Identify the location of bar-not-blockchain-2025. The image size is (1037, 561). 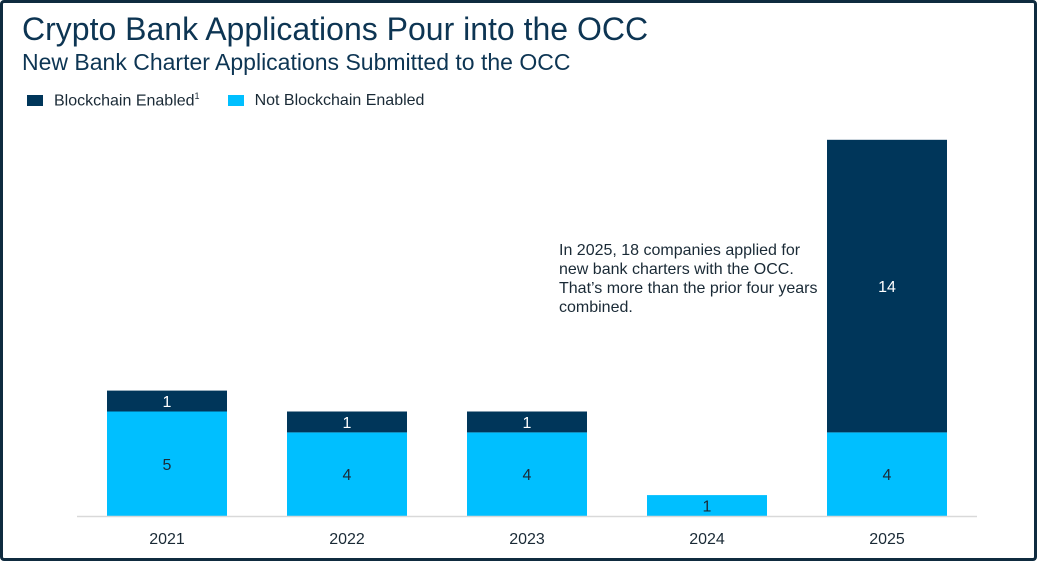
(887, 474).